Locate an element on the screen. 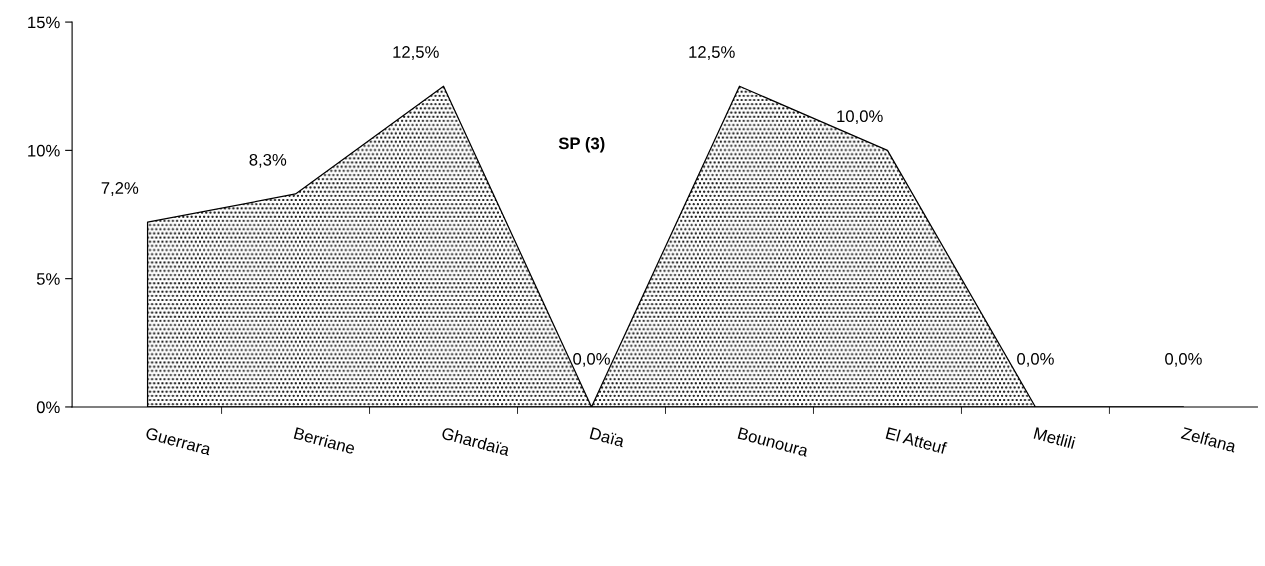 The image size is (1265, 566). data-label: 8,3% is located at coordinates (268, 160).